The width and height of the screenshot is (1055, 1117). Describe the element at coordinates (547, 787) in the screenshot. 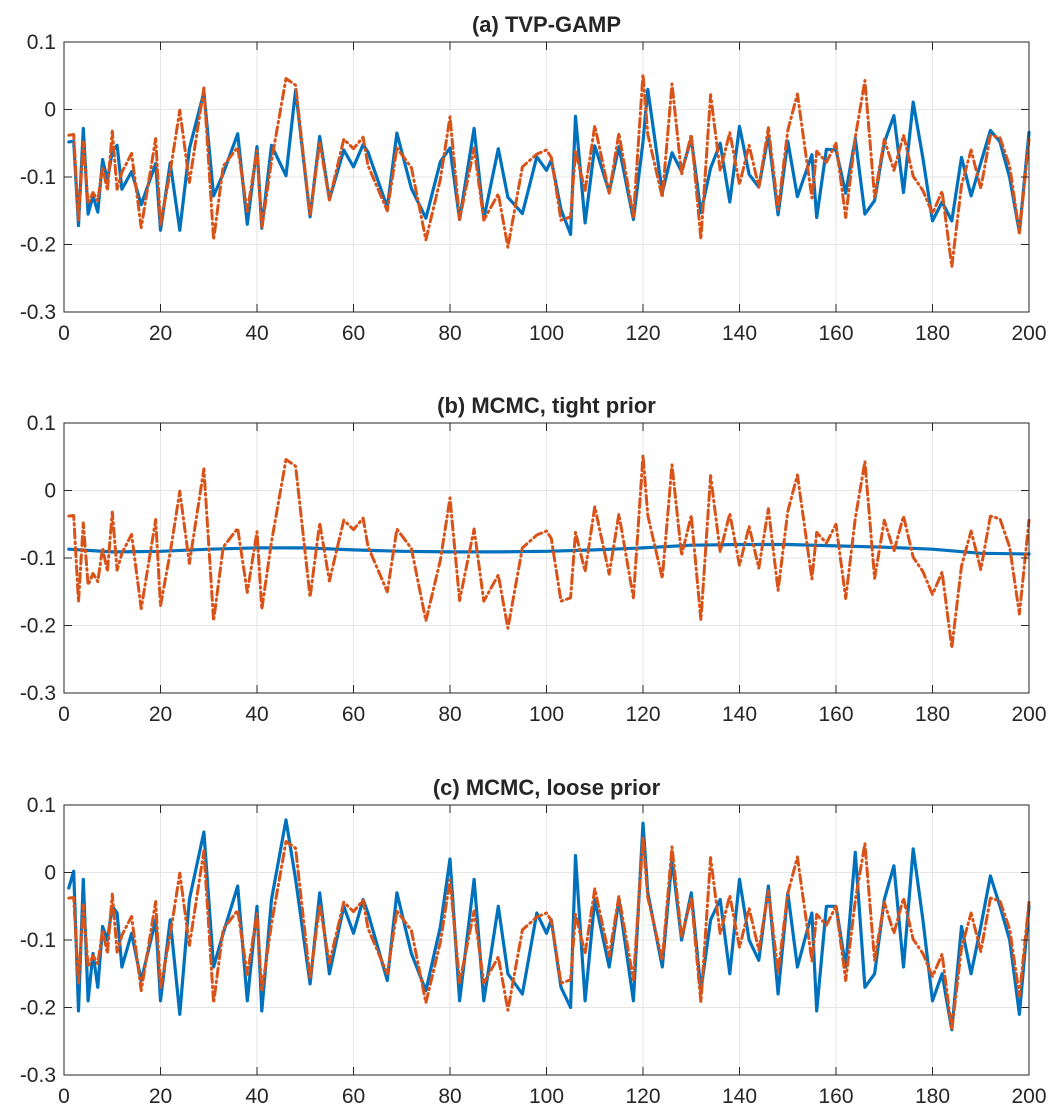

I see `chart-title: (c) MCMC, loose prior` at that location.